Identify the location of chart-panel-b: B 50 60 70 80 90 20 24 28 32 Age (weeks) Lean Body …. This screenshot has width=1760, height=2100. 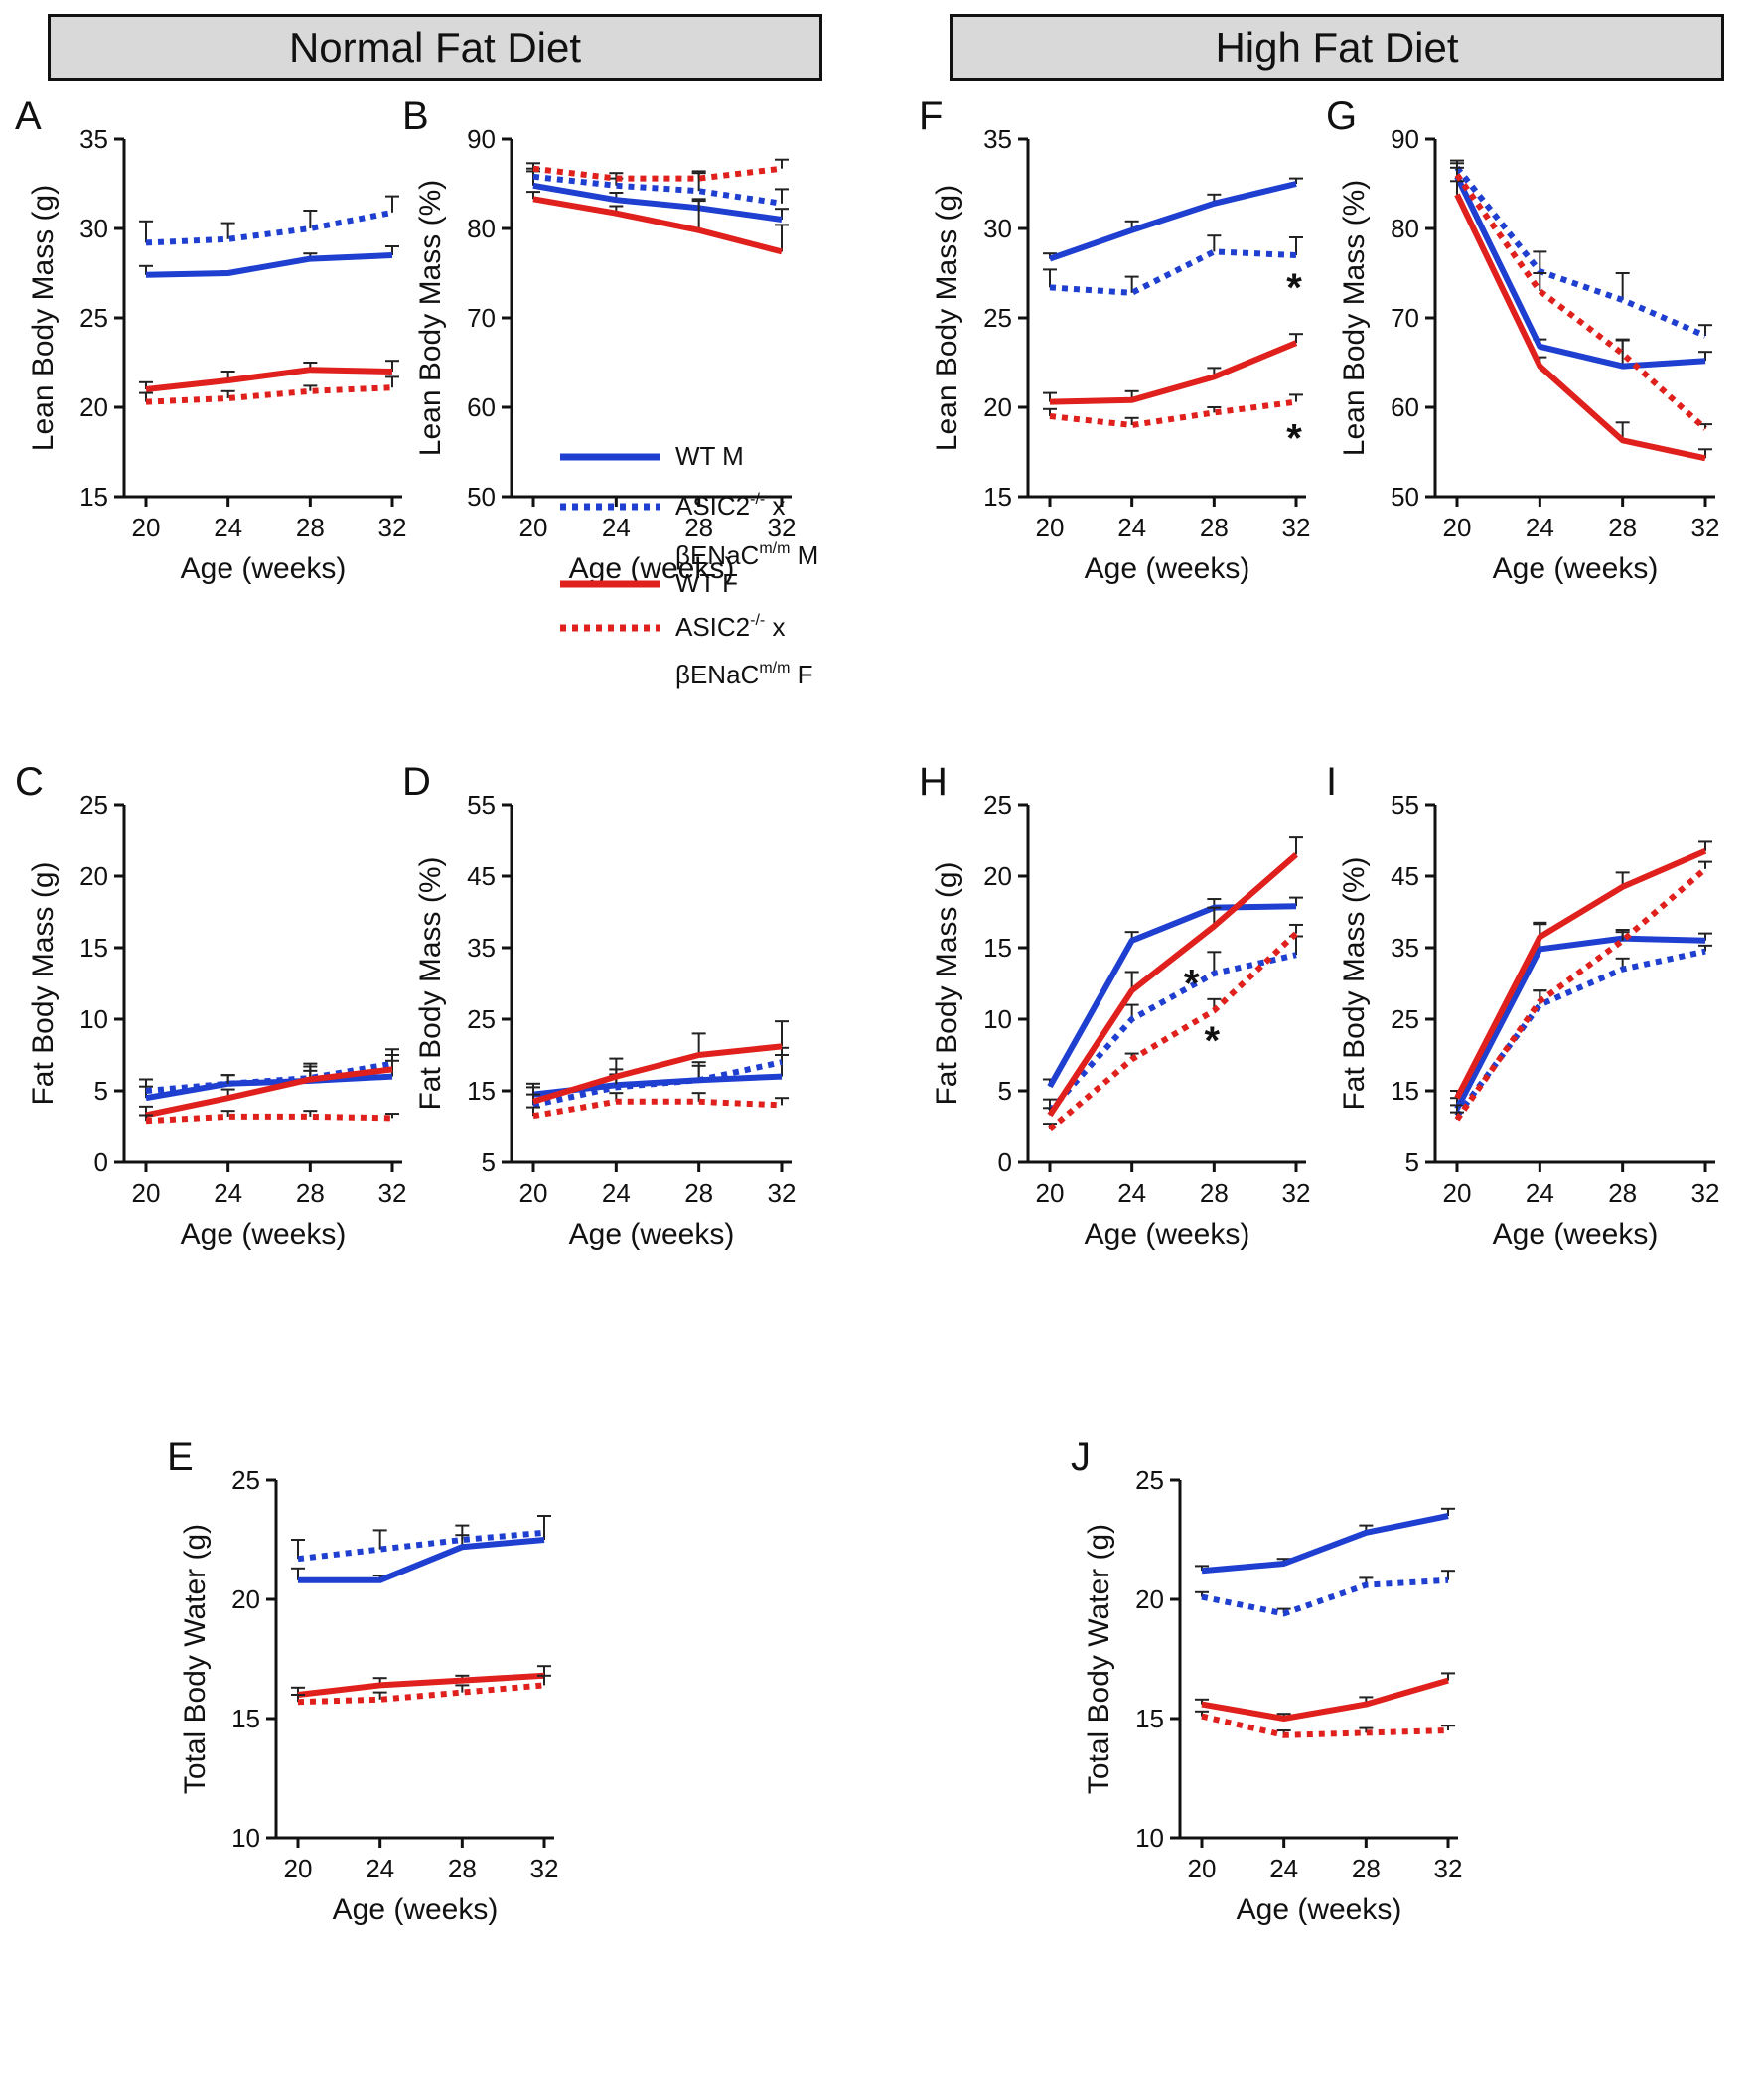
(599, 339).